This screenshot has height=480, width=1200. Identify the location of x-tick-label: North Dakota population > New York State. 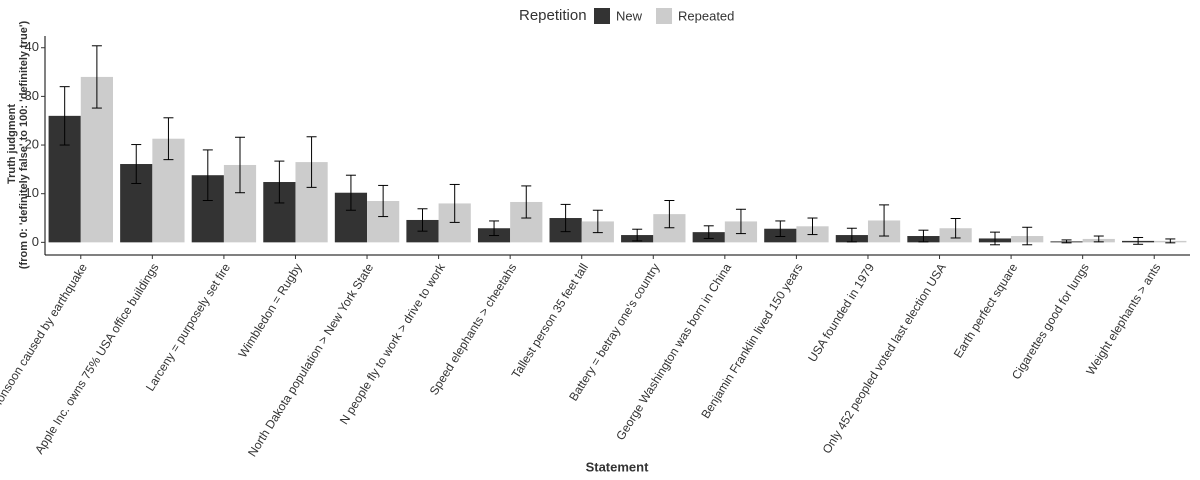
(310, 360).